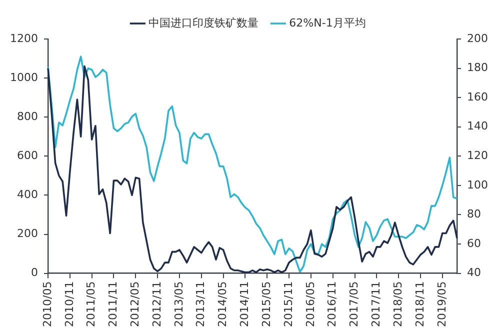 The height and width of the screenshot is (332, 500). I want to click on y-tick-label: 1000, so click(24, 77).